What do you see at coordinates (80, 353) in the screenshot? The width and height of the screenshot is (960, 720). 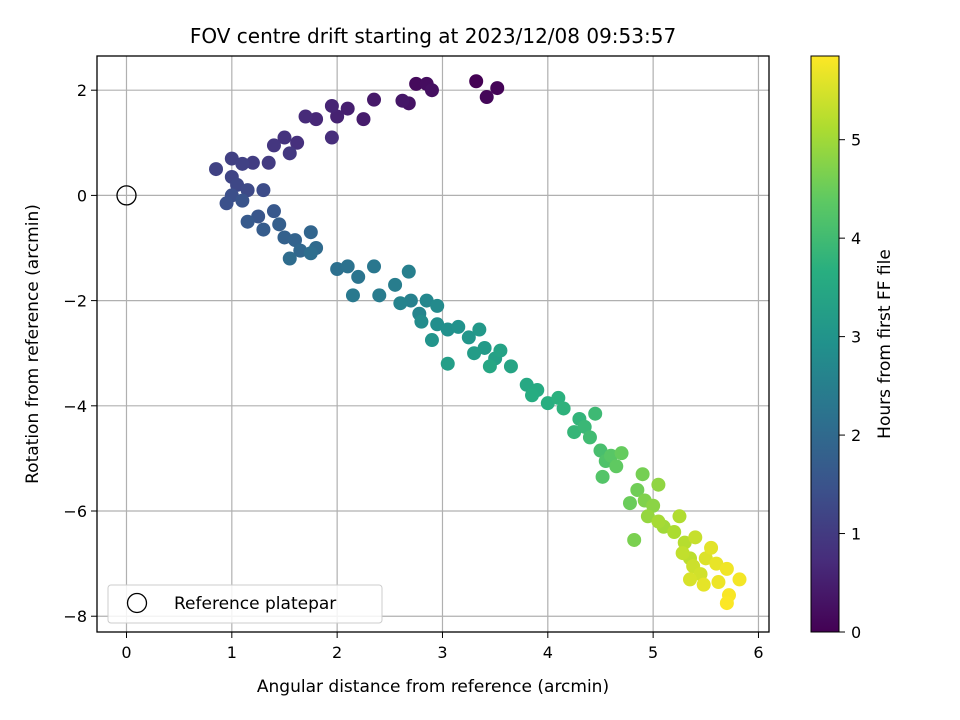 I see `y-axis-ticks: 2 0 −2 −4 −6 −8` at bounding box center [80, 353].